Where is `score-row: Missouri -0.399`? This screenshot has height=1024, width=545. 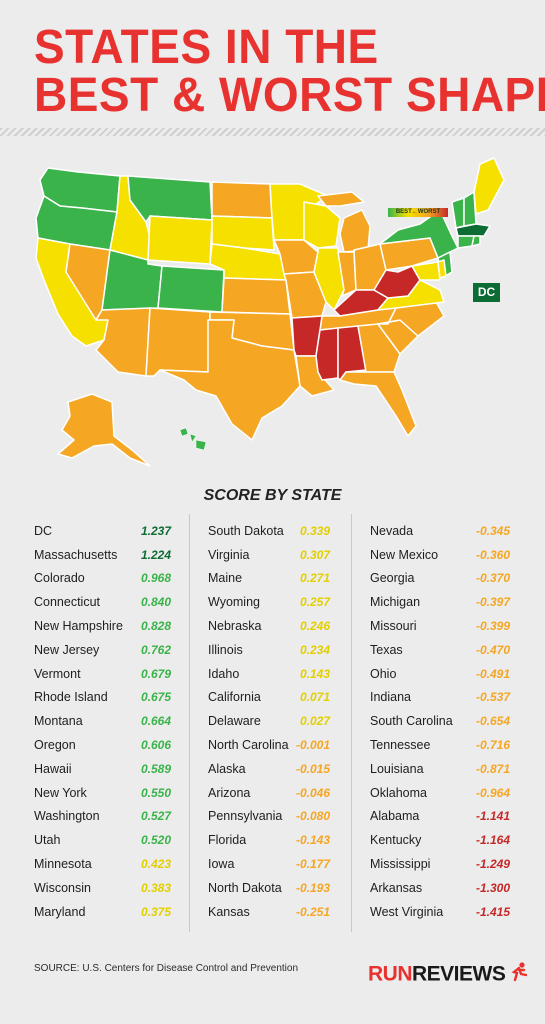
score-row: Missouri -0.399 is located at coordinates (440, 626).